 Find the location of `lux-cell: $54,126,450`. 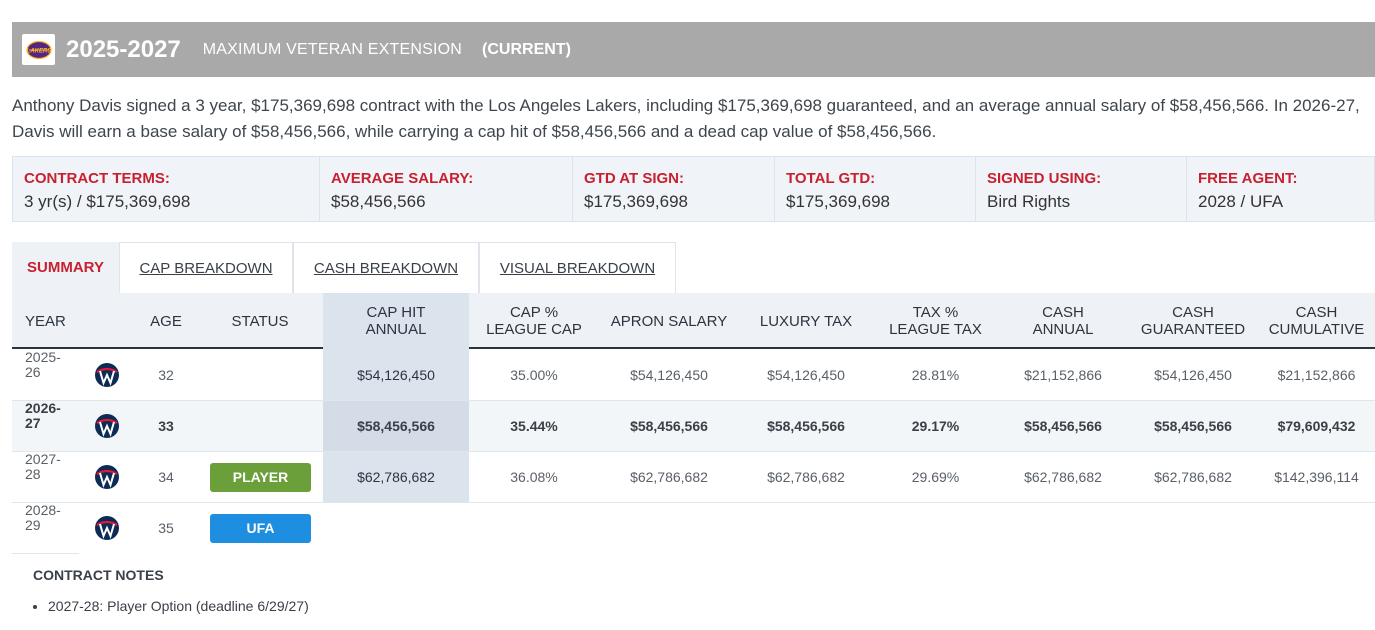

lux-cell: $54,126,450 is located at coordinates (806, 375).